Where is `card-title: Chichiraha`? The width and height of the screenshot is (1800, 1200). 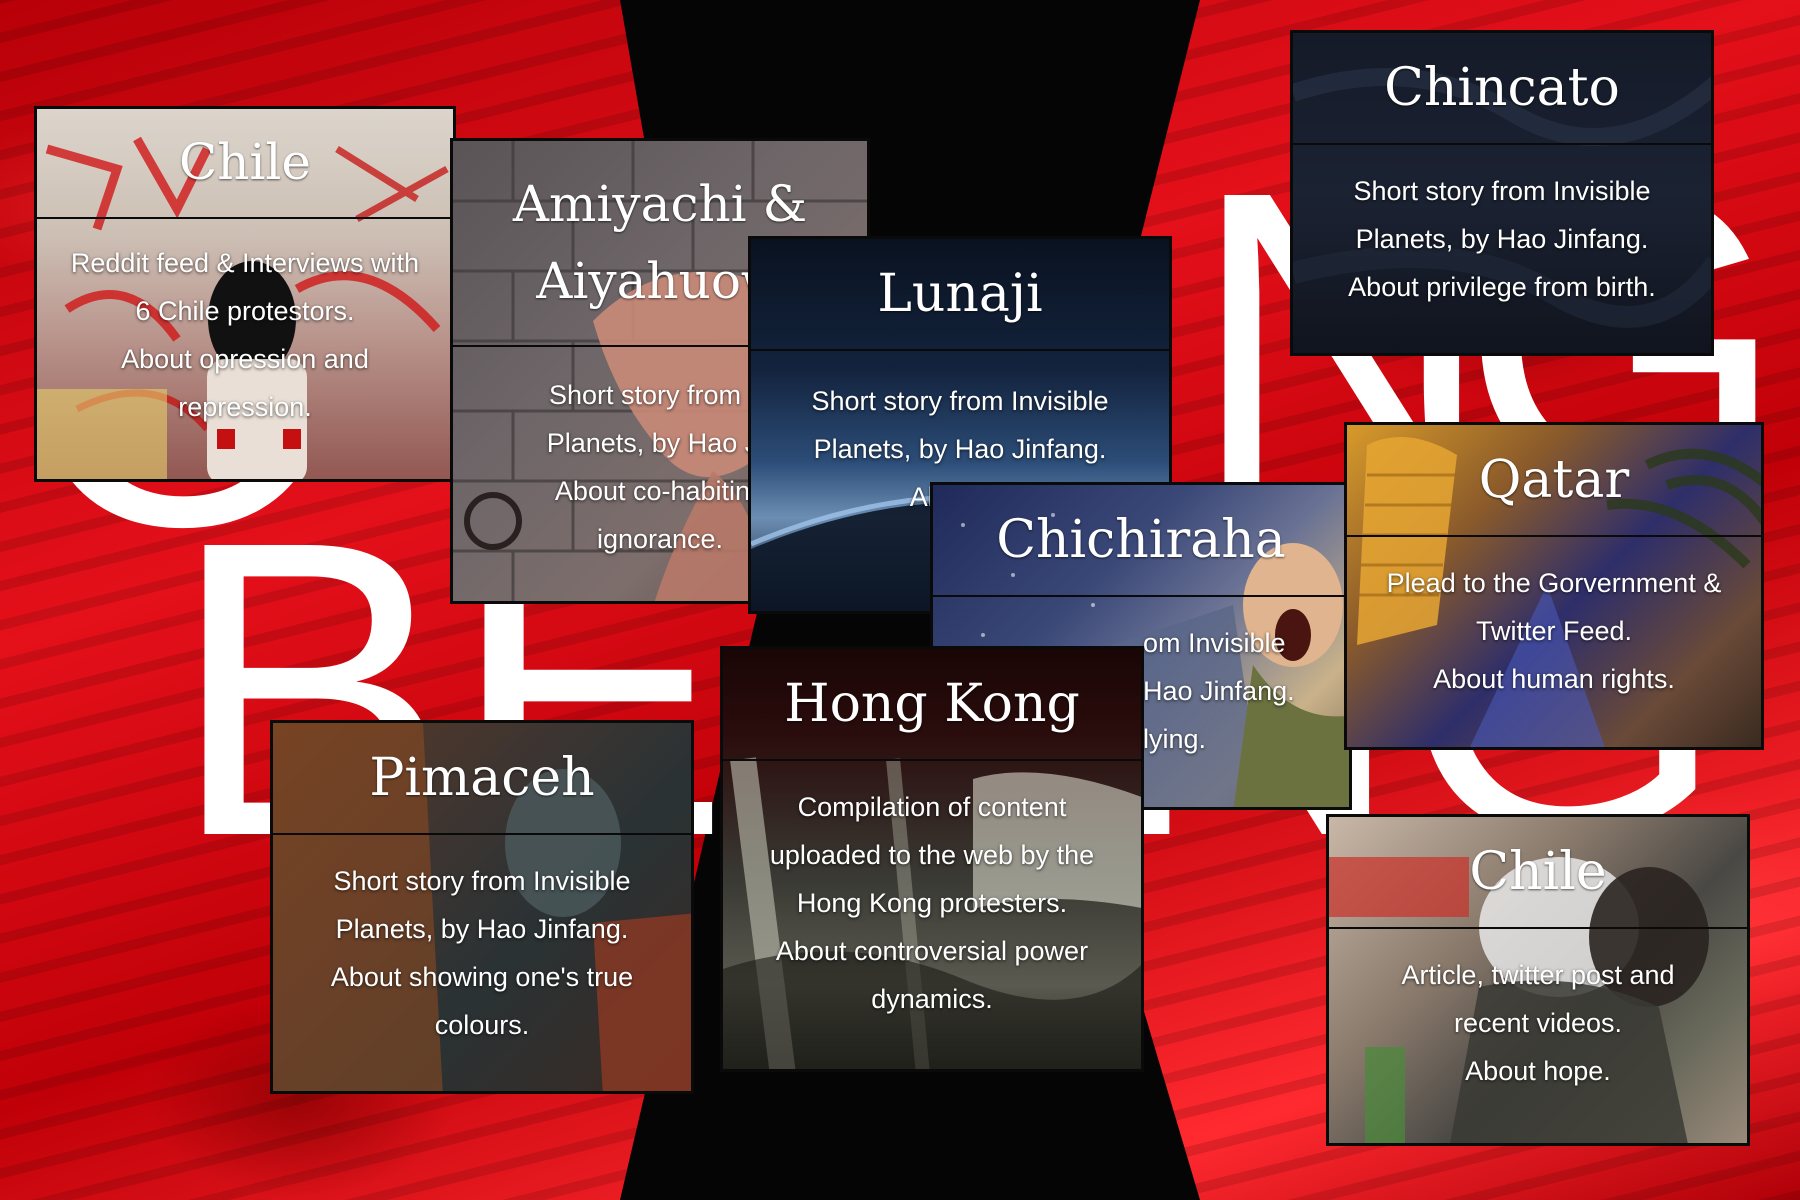
card-title: Chichiraha is located at coordinates (1141, 541).